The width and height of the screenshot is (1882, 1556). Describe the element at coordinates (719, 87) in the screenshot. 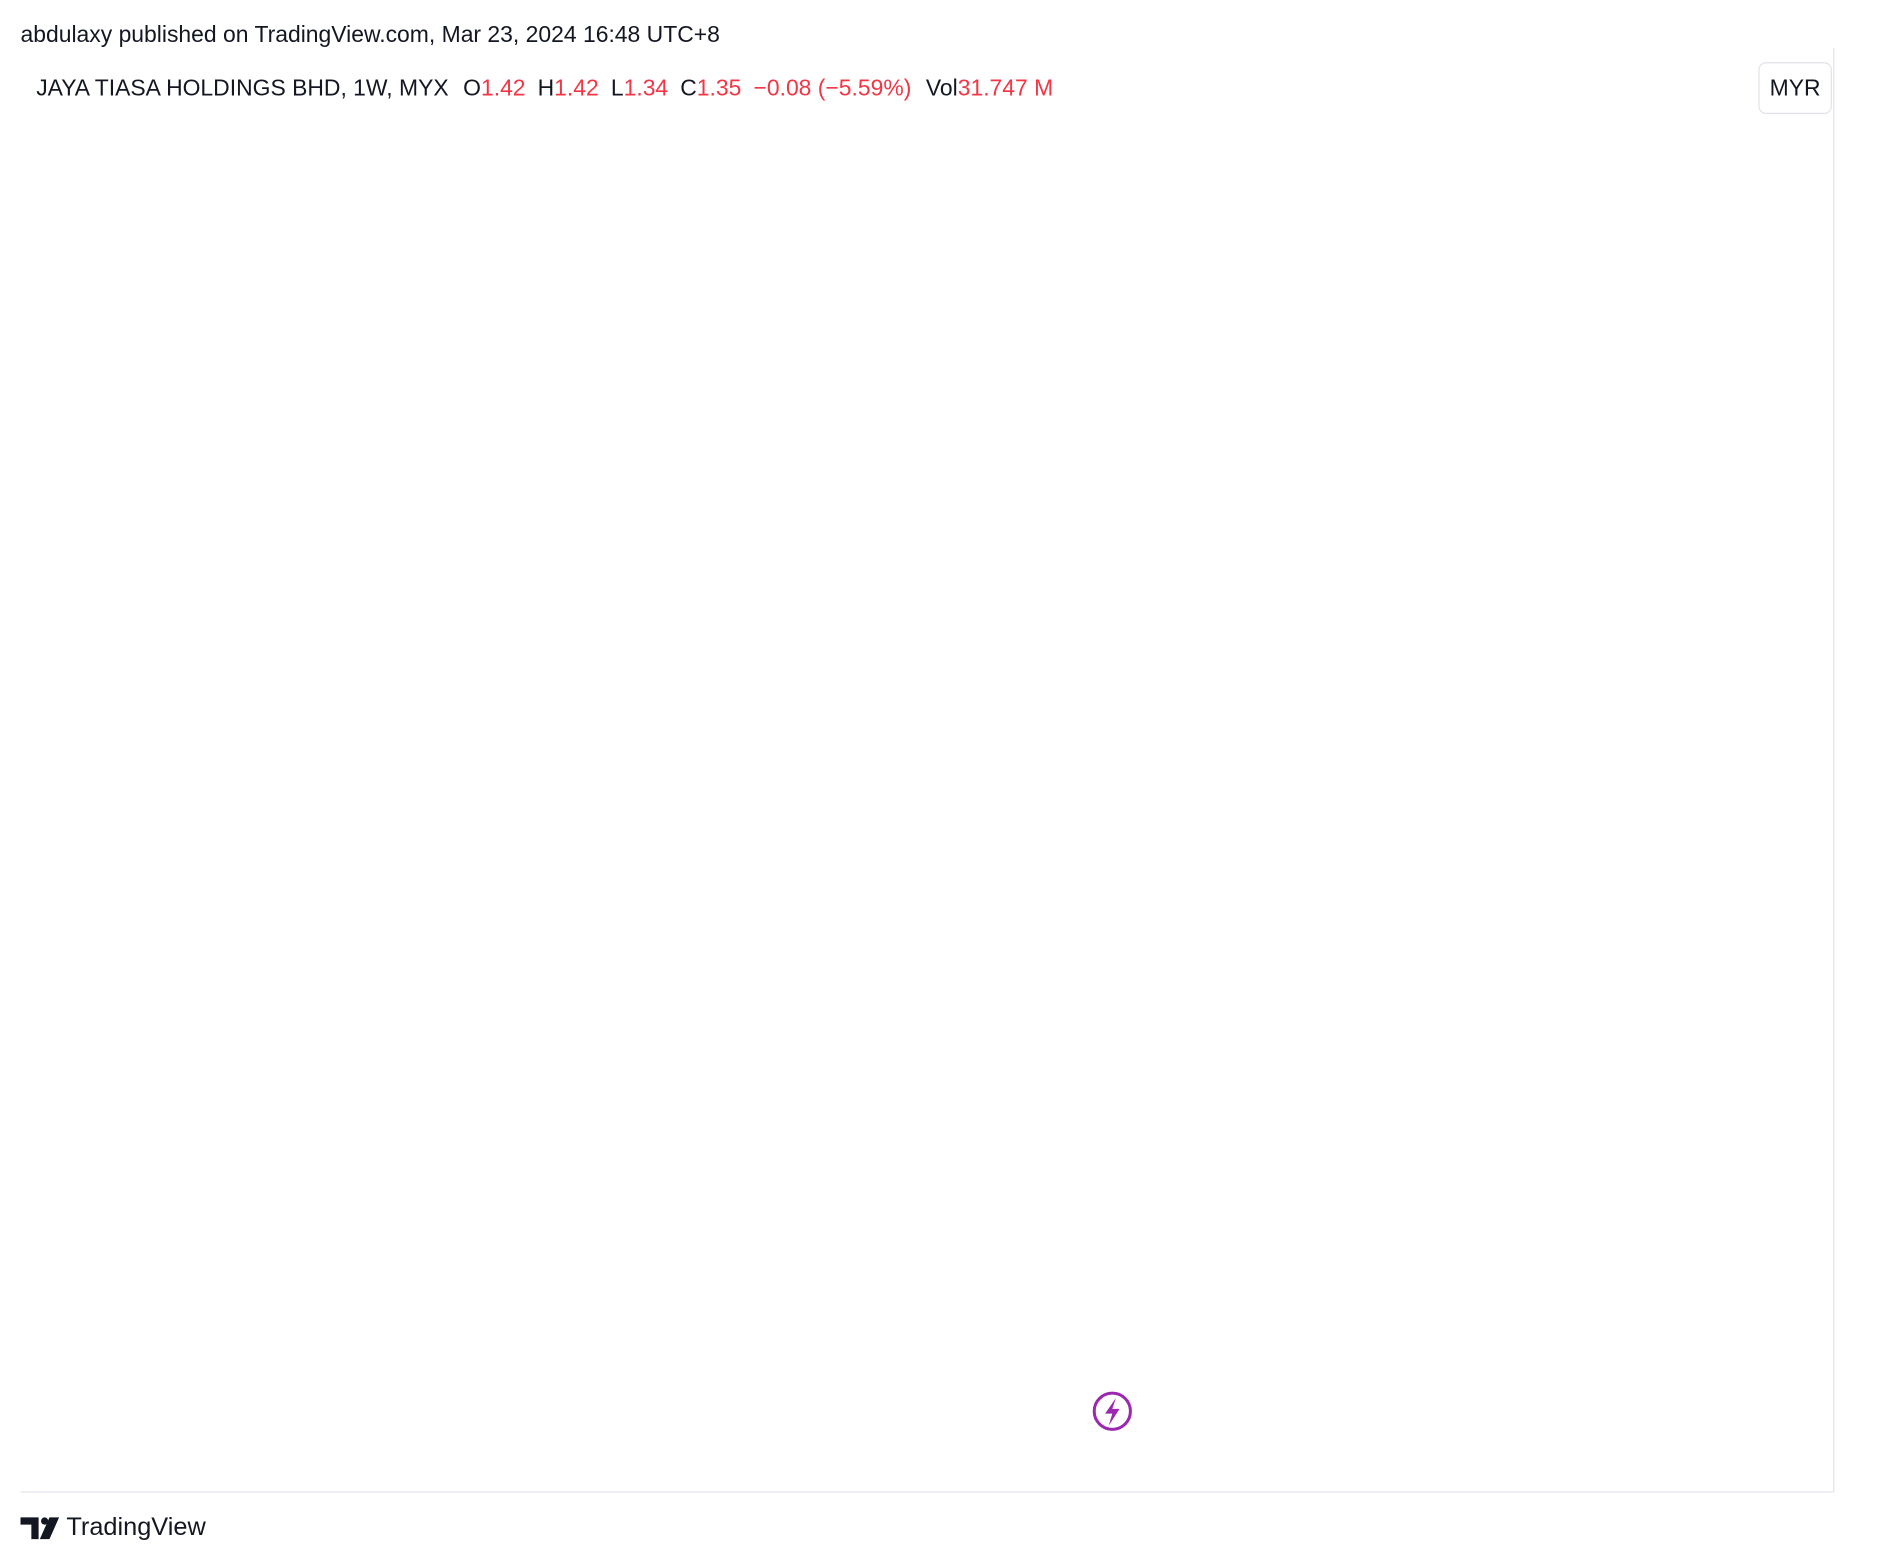

I see `c-value: 1.35` at that location.